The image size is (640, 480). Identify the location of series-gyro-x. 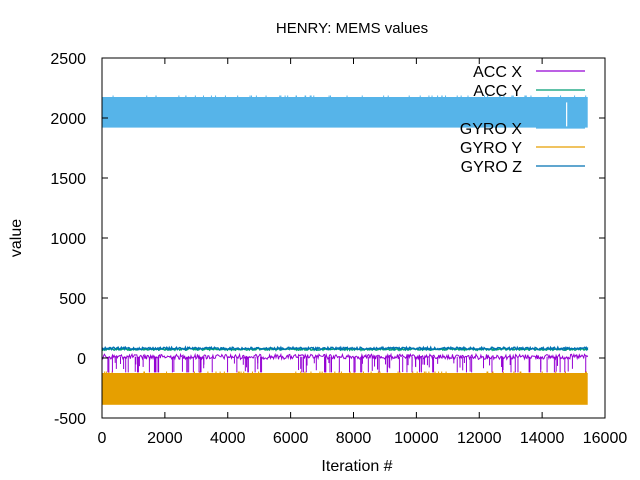
(345, 111).